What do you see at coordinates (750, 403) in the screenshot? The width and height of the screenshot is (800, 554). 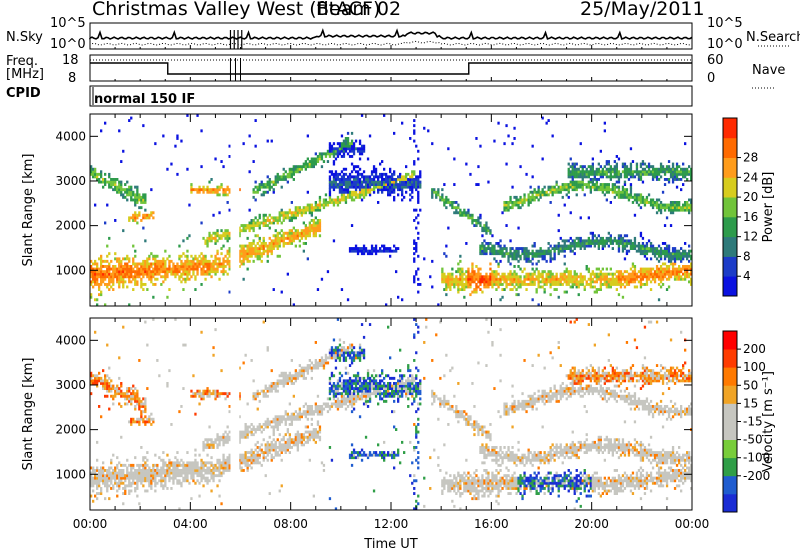 I see `colorbar-tick-label: 15` at bounding box center [750, 403].